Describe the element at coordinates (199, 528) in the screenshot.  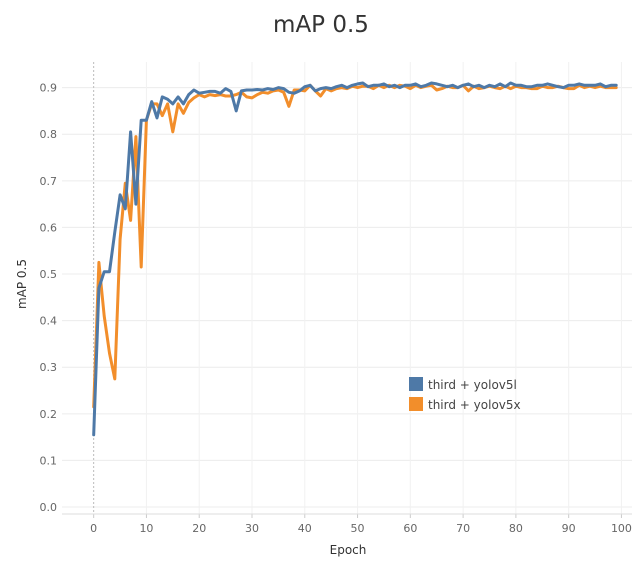
I see `x-tick-label: 20` at that location.